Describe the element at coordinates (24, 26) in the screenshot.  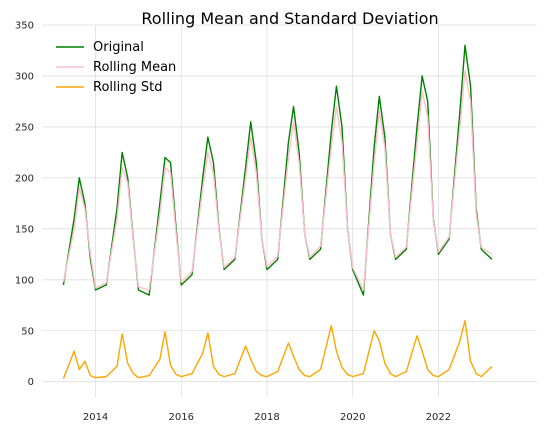
I see `y-tick-label: 350` at that location.